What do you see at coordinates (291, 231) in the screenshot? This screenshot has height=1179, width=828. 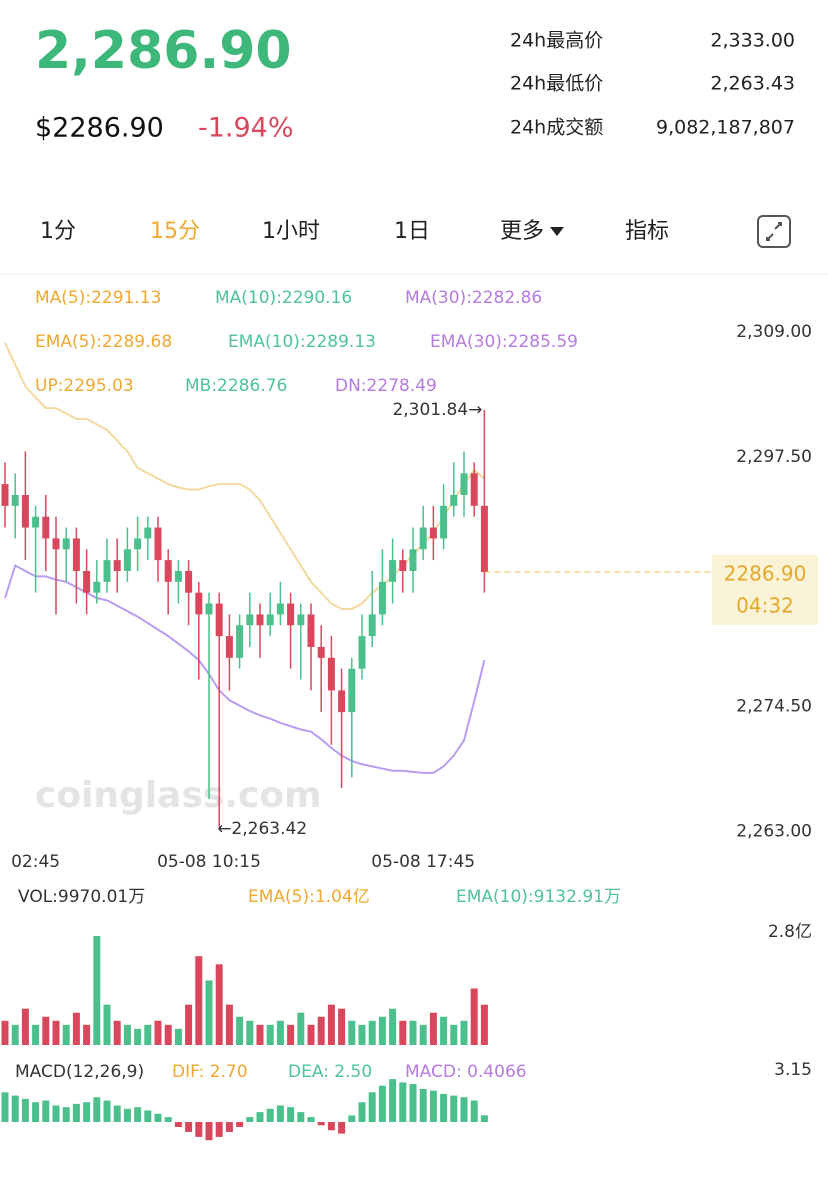 I see `tab: 1小时` at bounding box center [291, 231].